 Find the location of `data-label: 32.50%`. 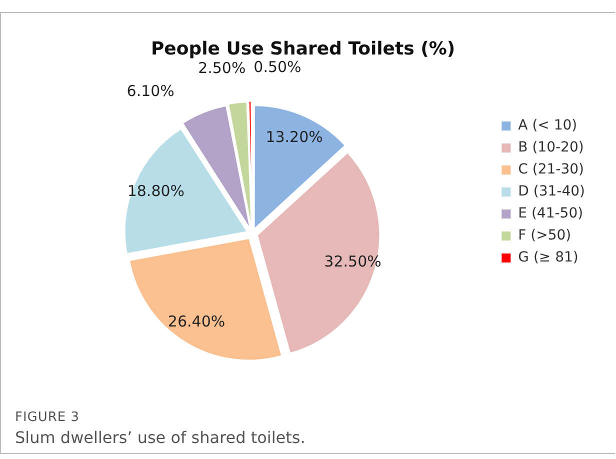

data-label: 32.50% is located at coordinates (353, 261).